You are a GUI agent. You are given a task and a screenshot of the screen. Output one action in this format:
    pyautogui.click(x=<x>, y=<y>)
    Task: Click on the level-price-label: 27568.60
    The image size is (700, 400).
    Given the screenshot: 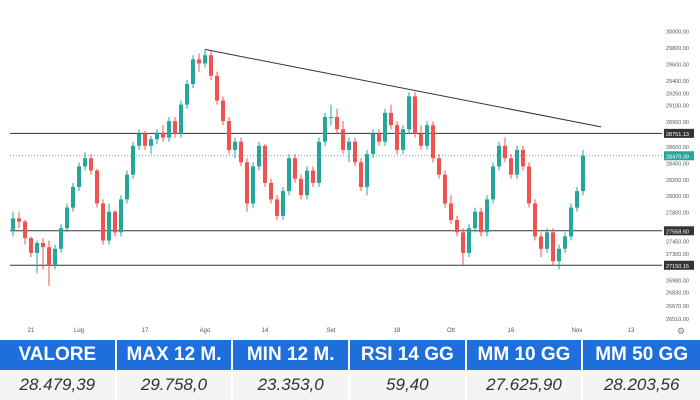 What is the action you would take?
    pyautogui.click(x=677, y=232)
    